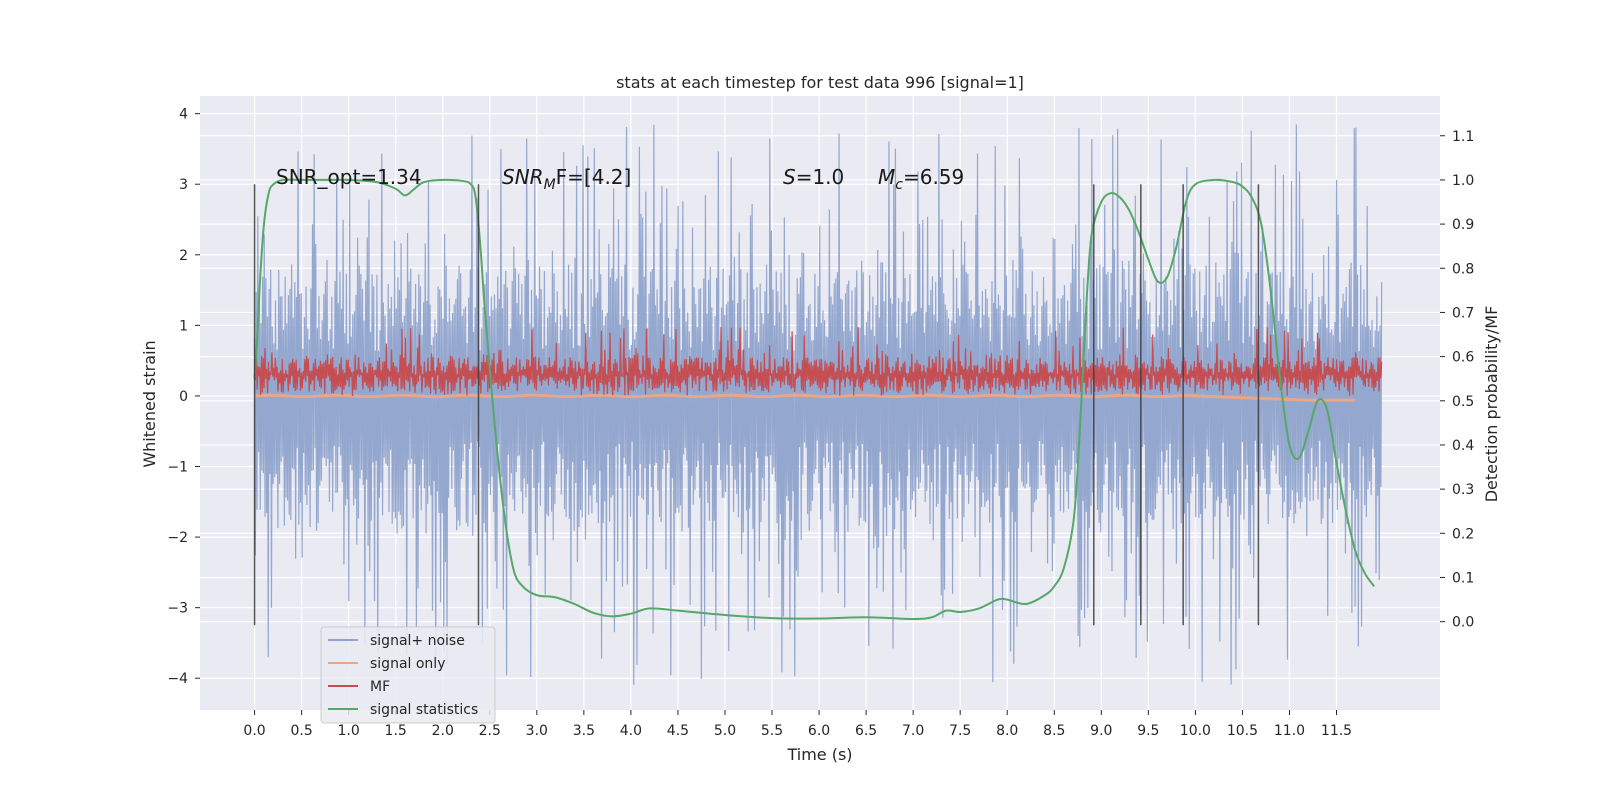 Image resolution: width=1600 pixels, height=800 pixels. Describe the element at coordinates (819, 731) in the screenshot. I see `x-tick-label: 6.0` at that location.